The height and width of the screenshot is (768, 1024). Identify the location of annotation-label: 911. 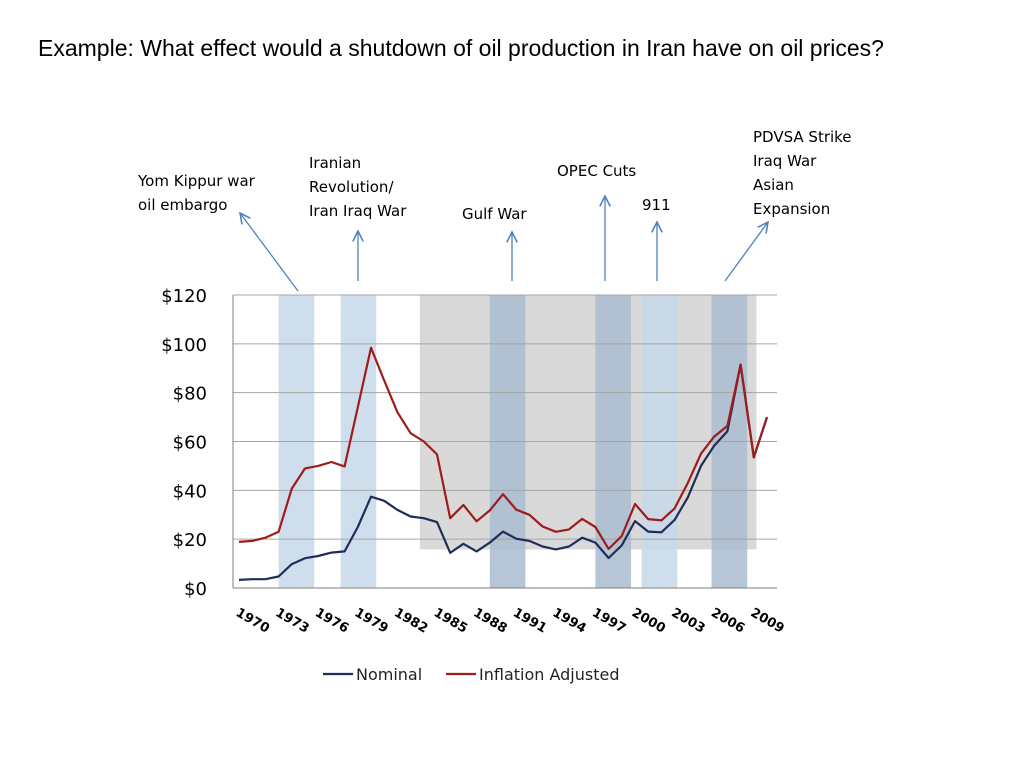
(656, 205).